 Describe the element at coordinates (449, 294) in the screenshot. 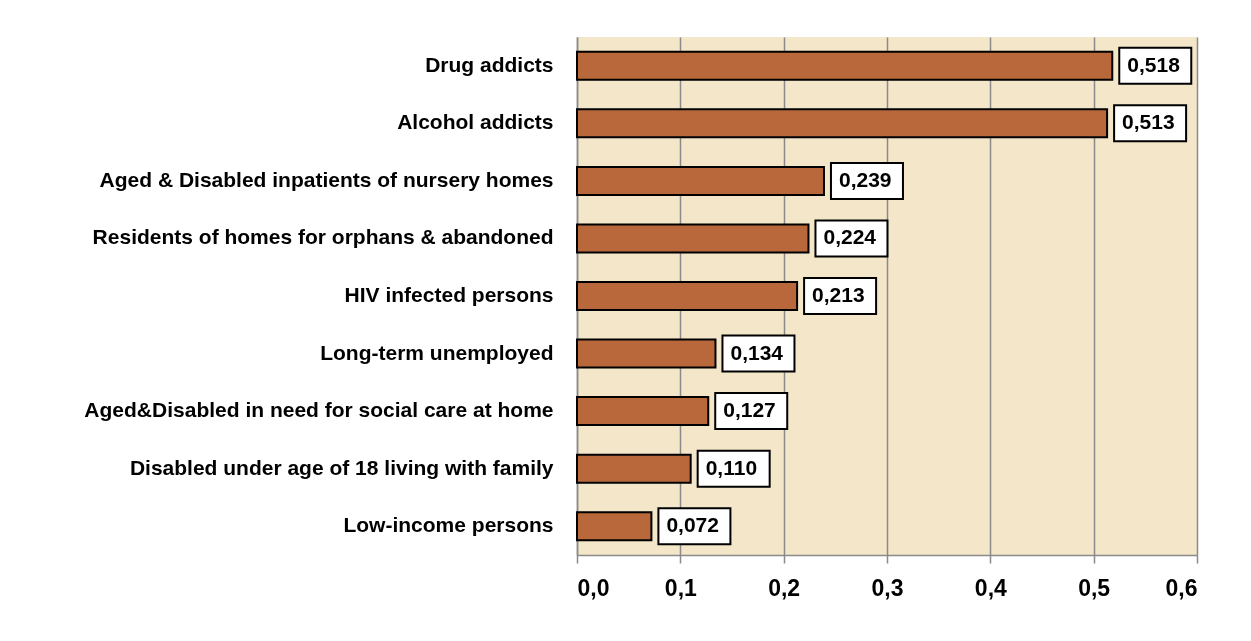

I see `y-tick-label: HIV infected persons` at that location.